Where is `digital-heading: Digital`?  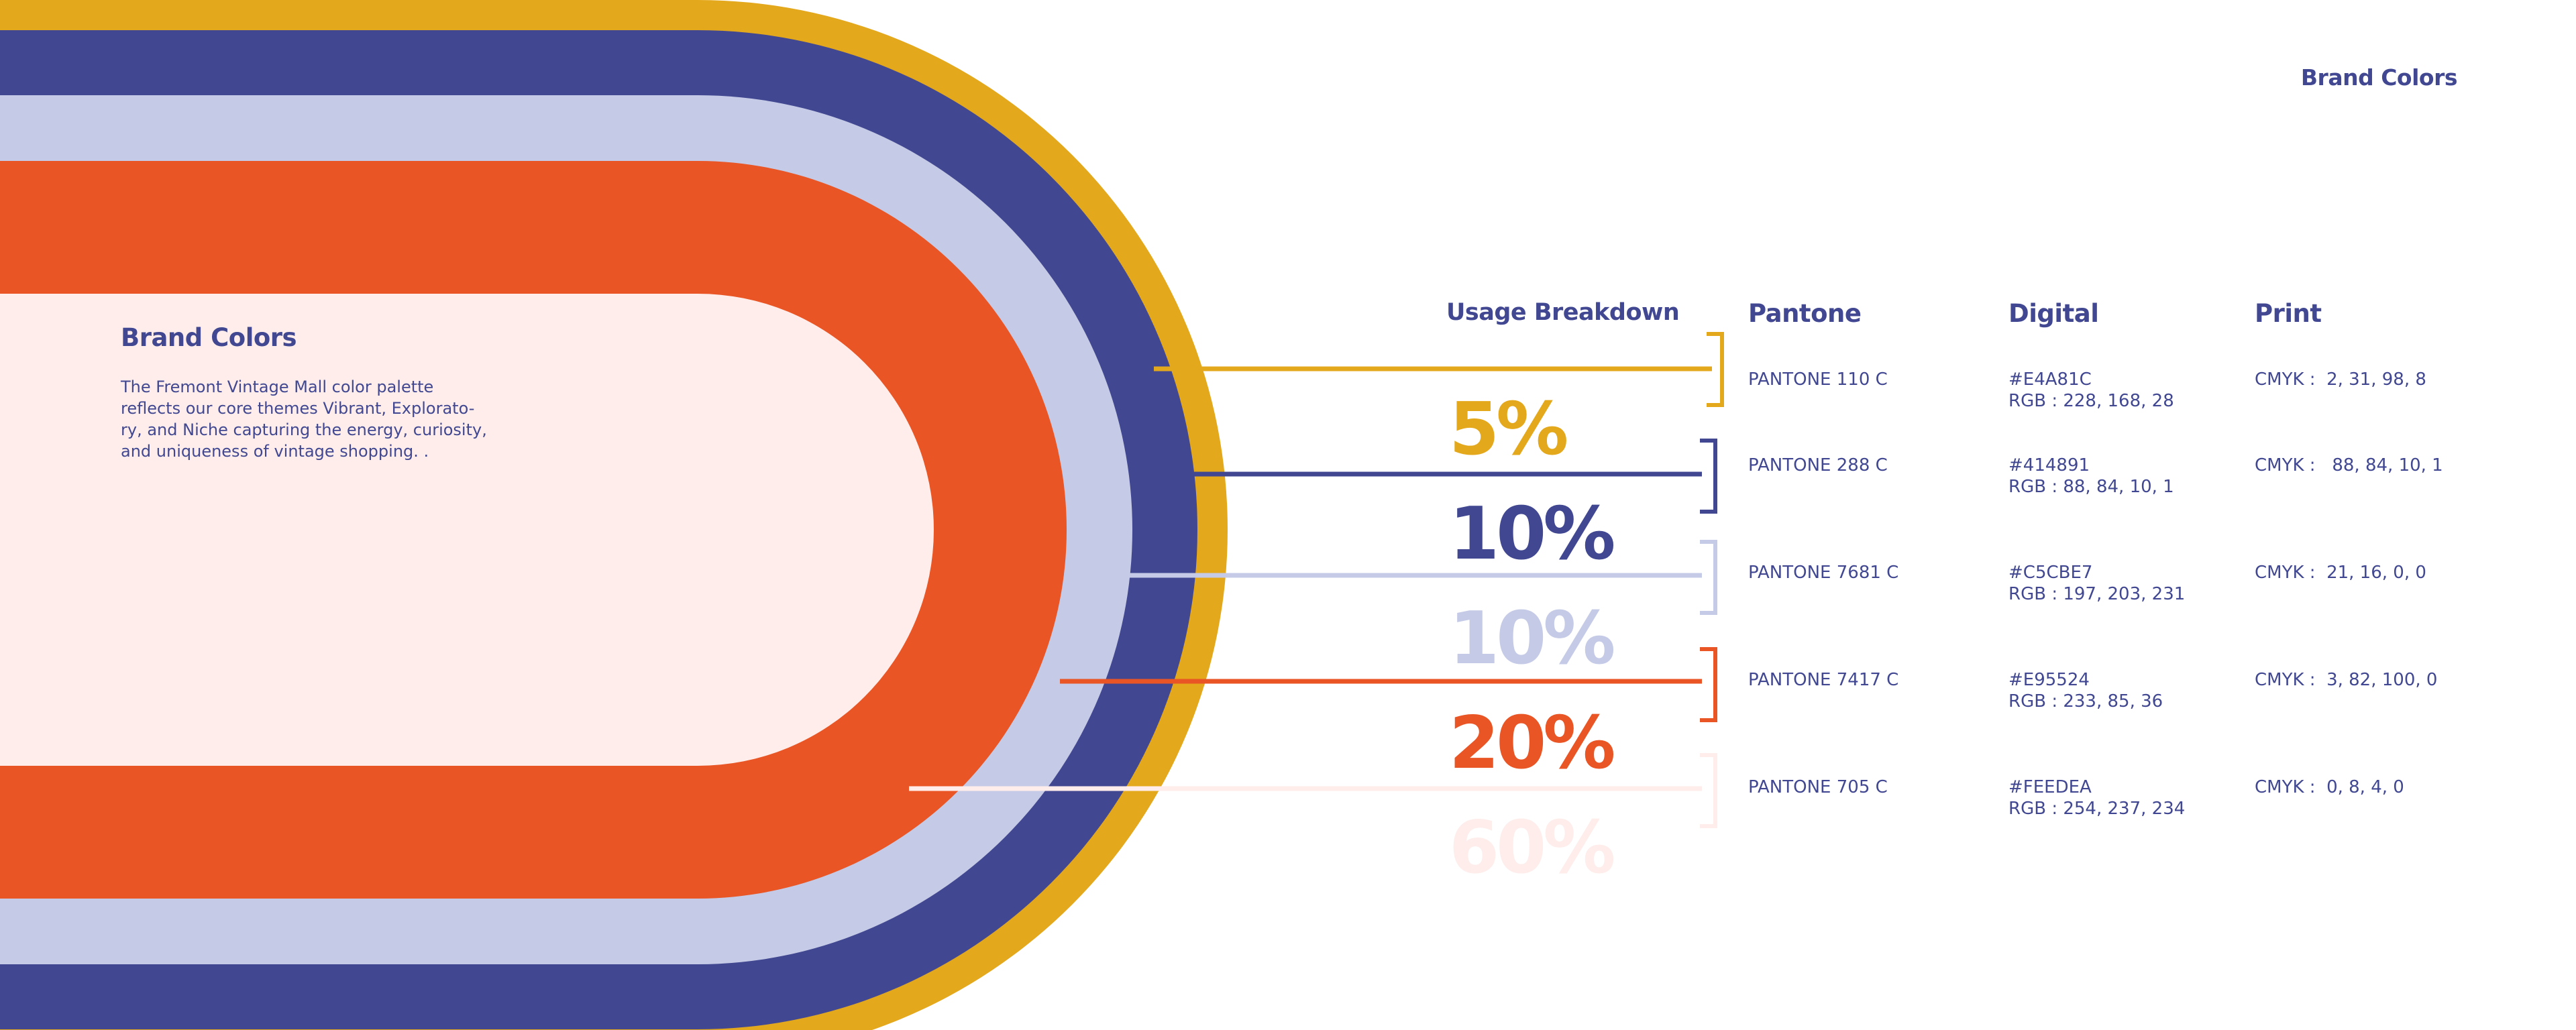
digital-heading: Digital is located at coordinates (2053, 313).